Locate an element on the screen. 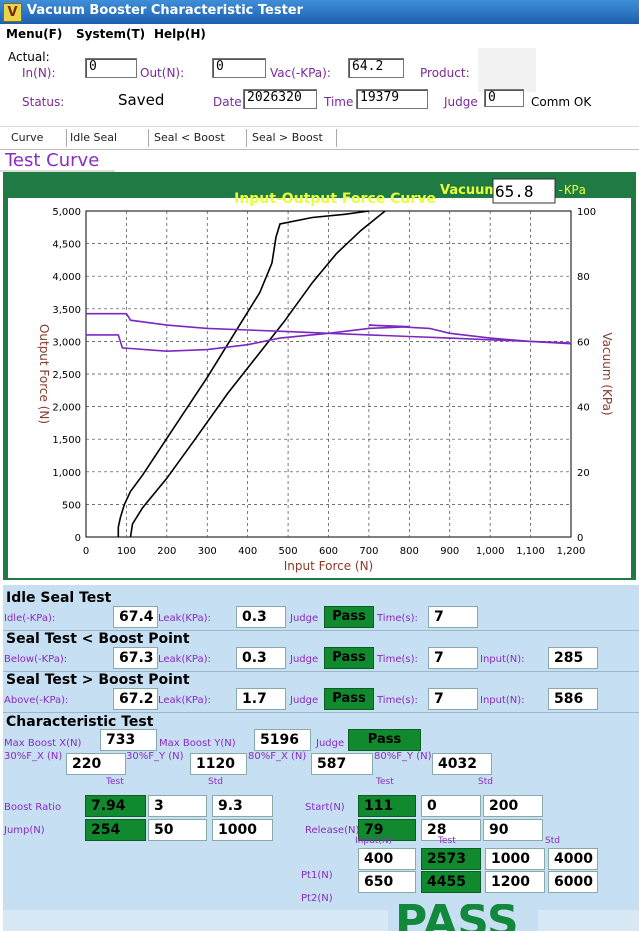 This screenshot has height=931, width=639. seal-gt-time-label: Time(s): is located at coordinates (397, 700).